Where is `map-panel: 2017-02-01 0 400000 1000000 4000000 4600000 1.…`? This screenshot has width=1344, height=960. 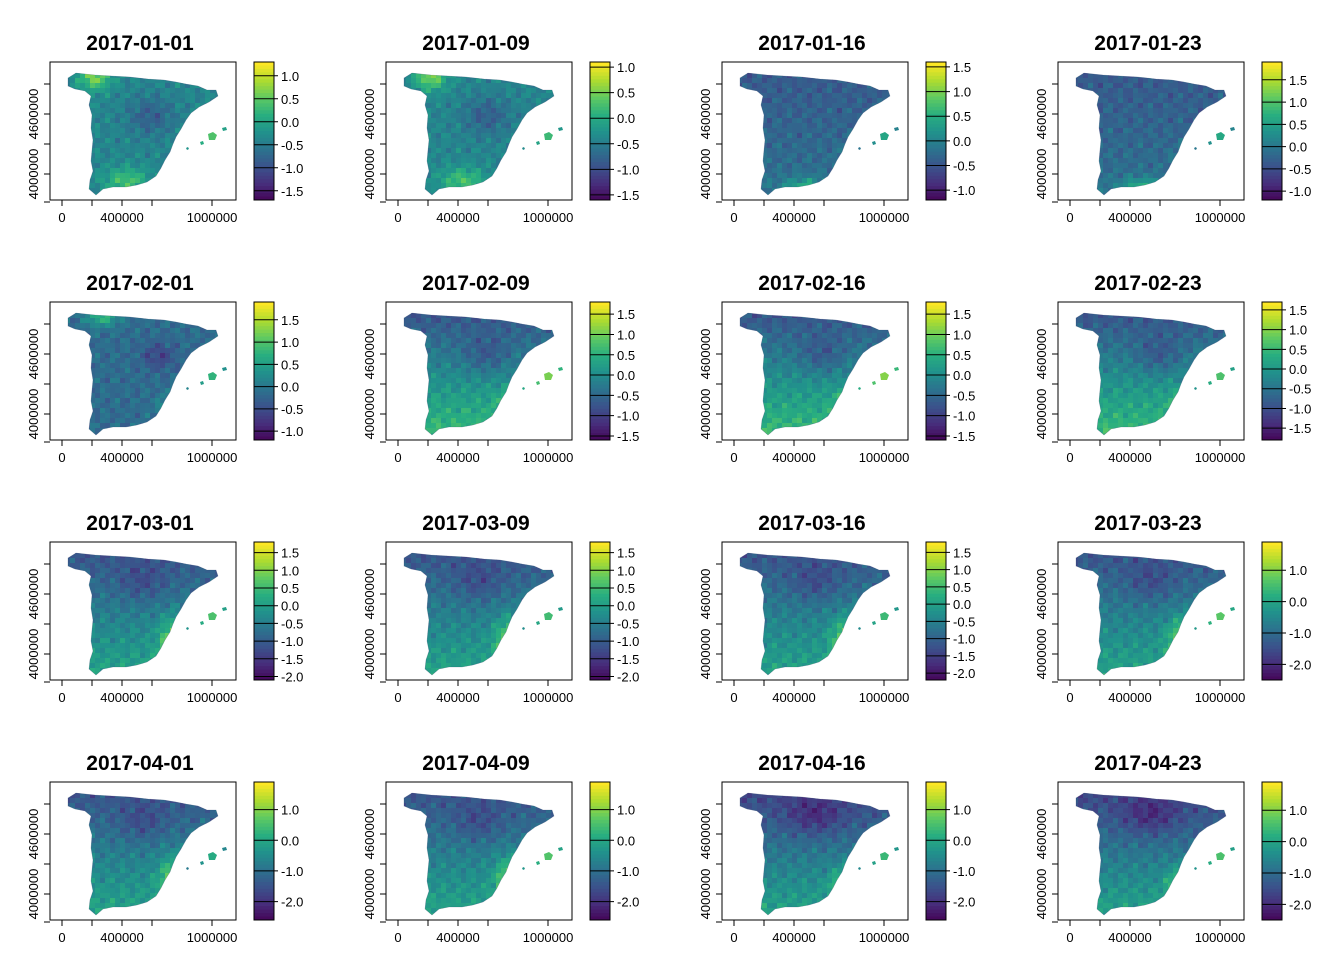 map-panel: 2017-02-01 0 400000 1000000 4000000 4600000 1.… is located at coordinates (164, 368).